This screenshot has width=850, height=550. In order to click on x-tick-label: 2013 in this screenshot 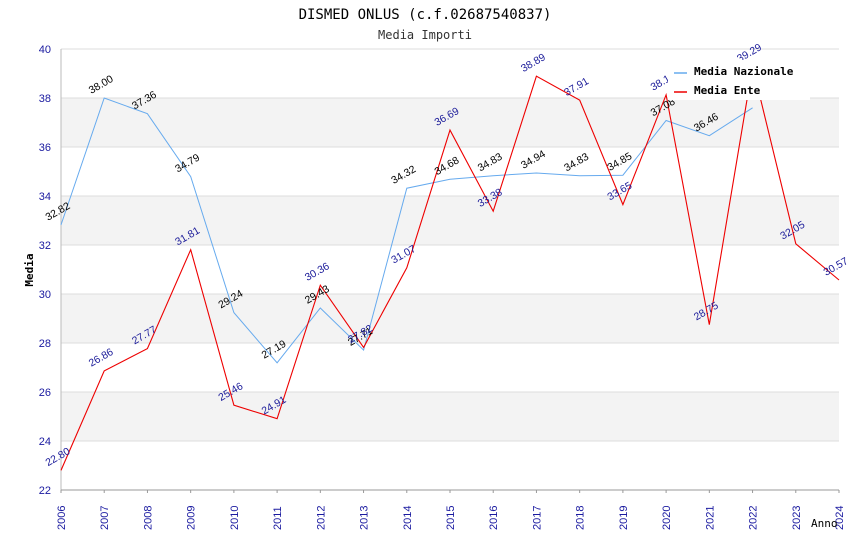, I will do `click(365, 518)`.